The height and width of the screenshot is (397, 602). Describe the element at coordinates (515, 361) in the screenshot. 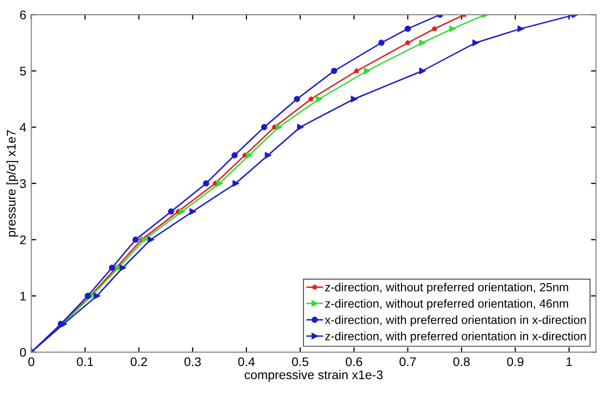

I see `x-tick-label: 0.9` at that location.